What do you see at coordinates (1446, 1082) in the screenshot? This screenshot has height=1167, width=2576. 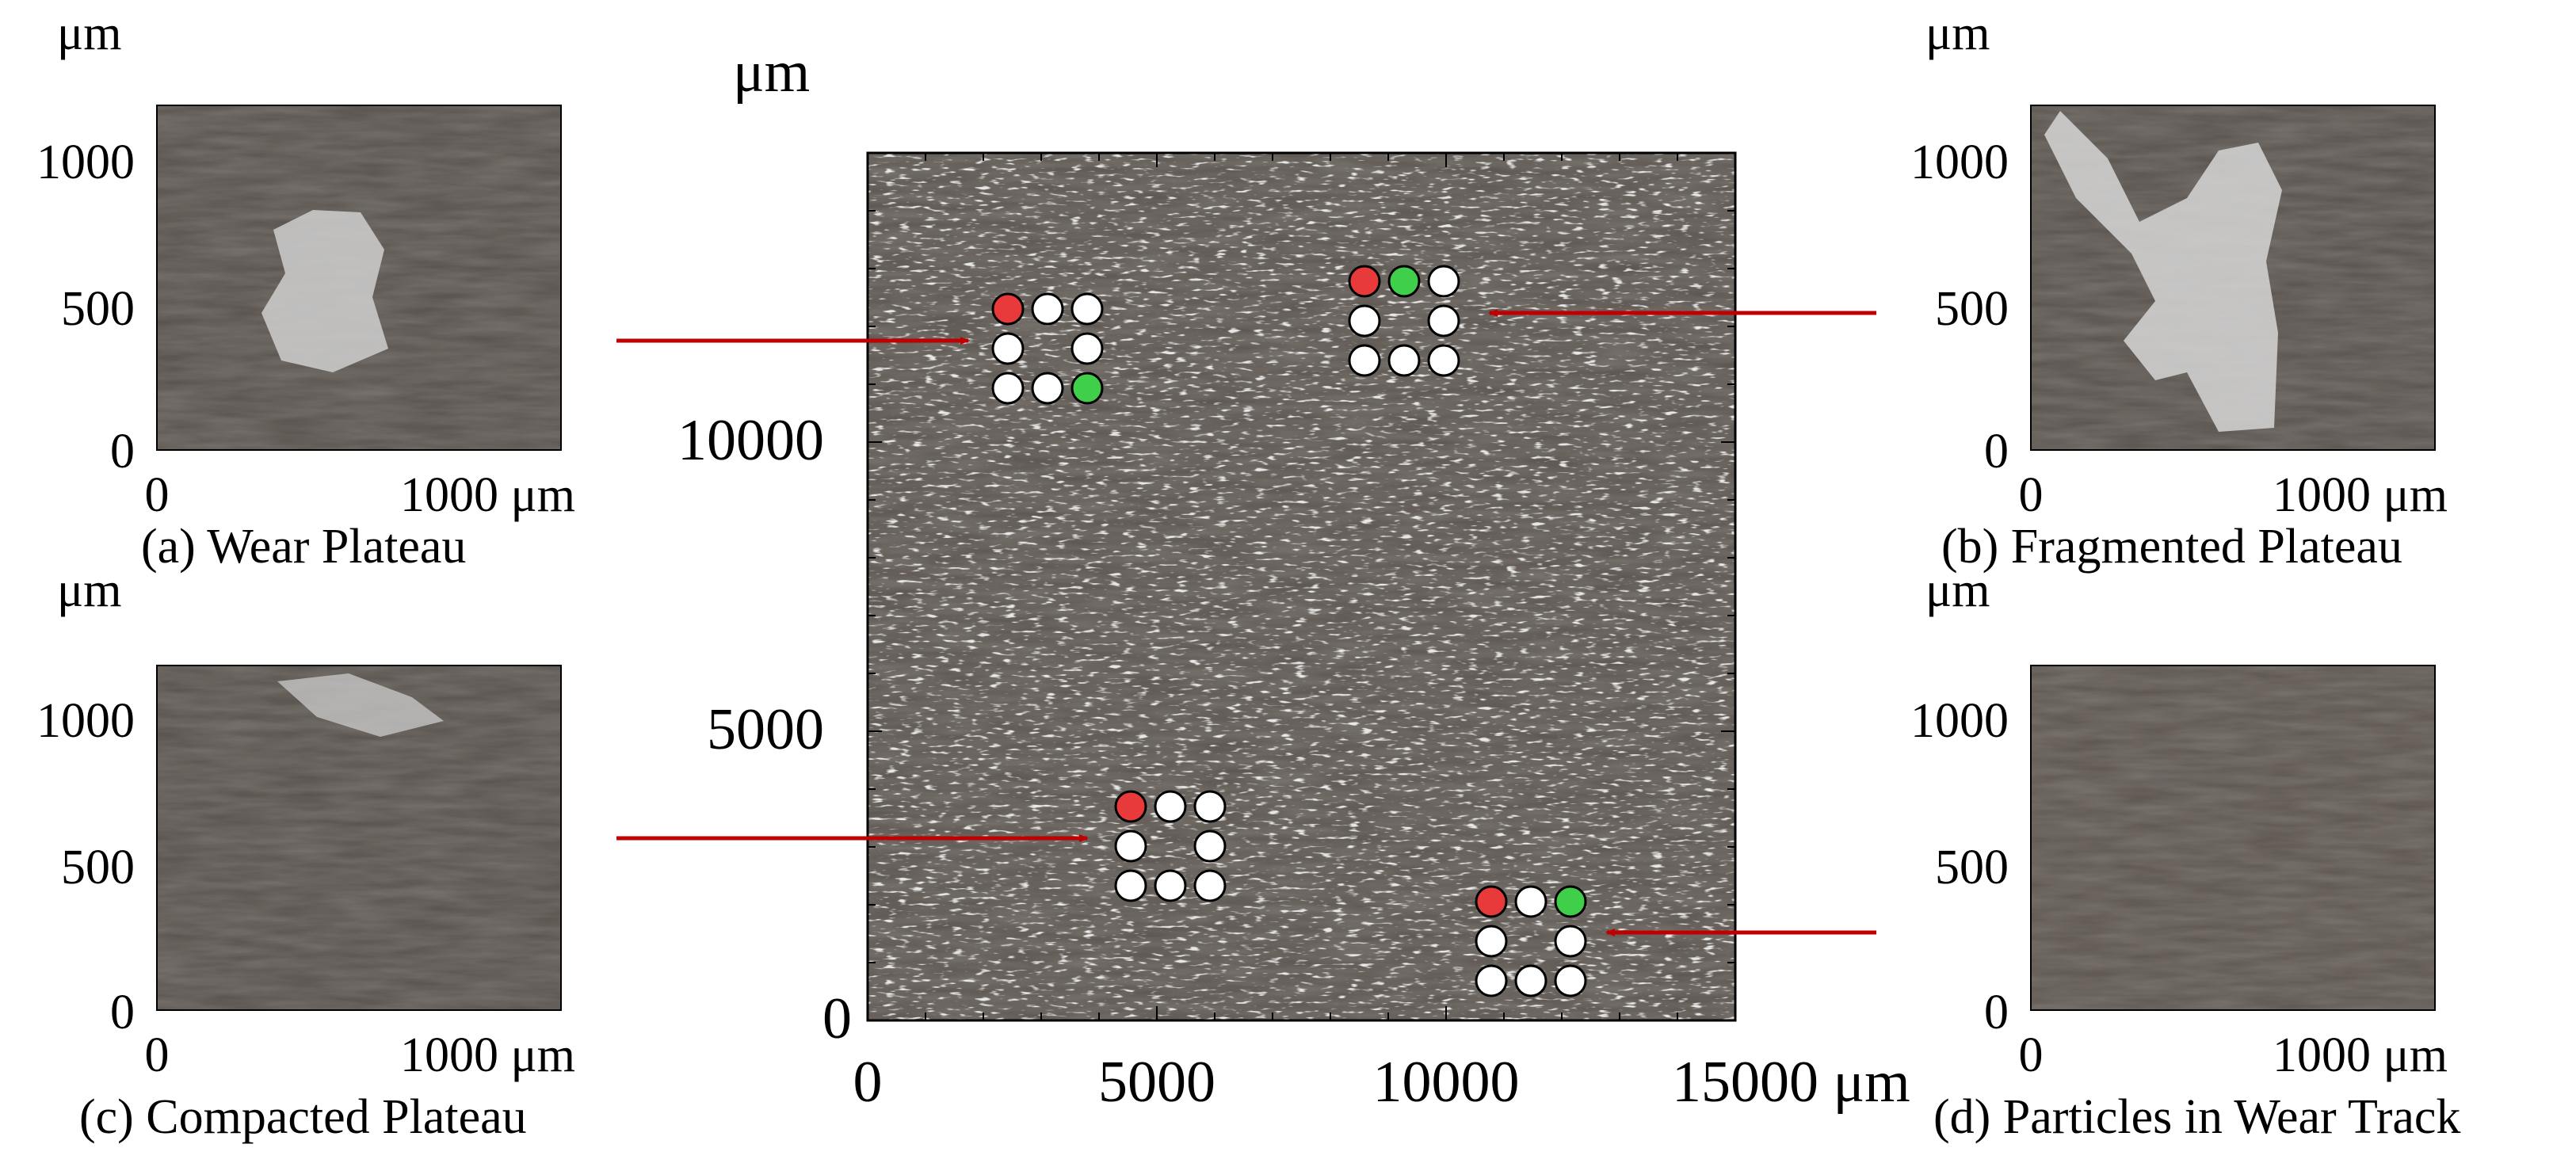 I see `main-x-tick-10000: 10000` at bounding box center [1446, 1082].